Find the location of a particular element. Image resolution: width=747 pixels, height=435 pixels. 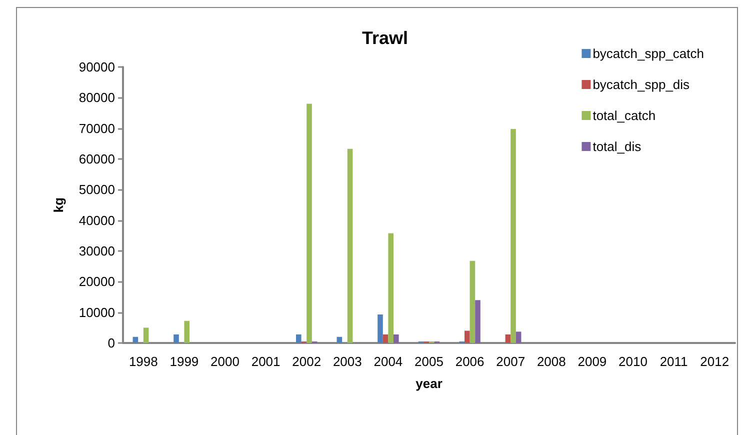

y-tick-label: 60000 is located at coordinates (96, 159).